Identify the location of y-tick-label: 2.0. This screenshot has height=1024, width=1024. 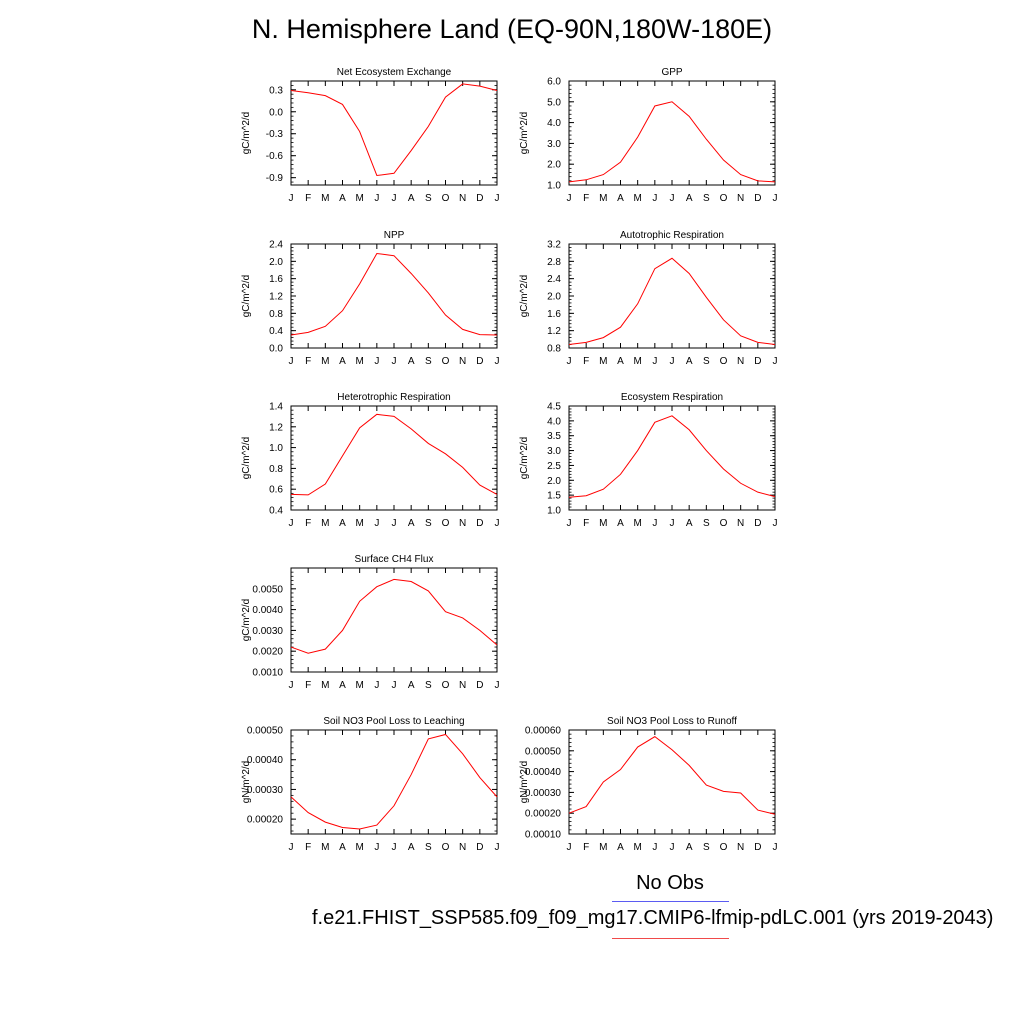
(554, 165).